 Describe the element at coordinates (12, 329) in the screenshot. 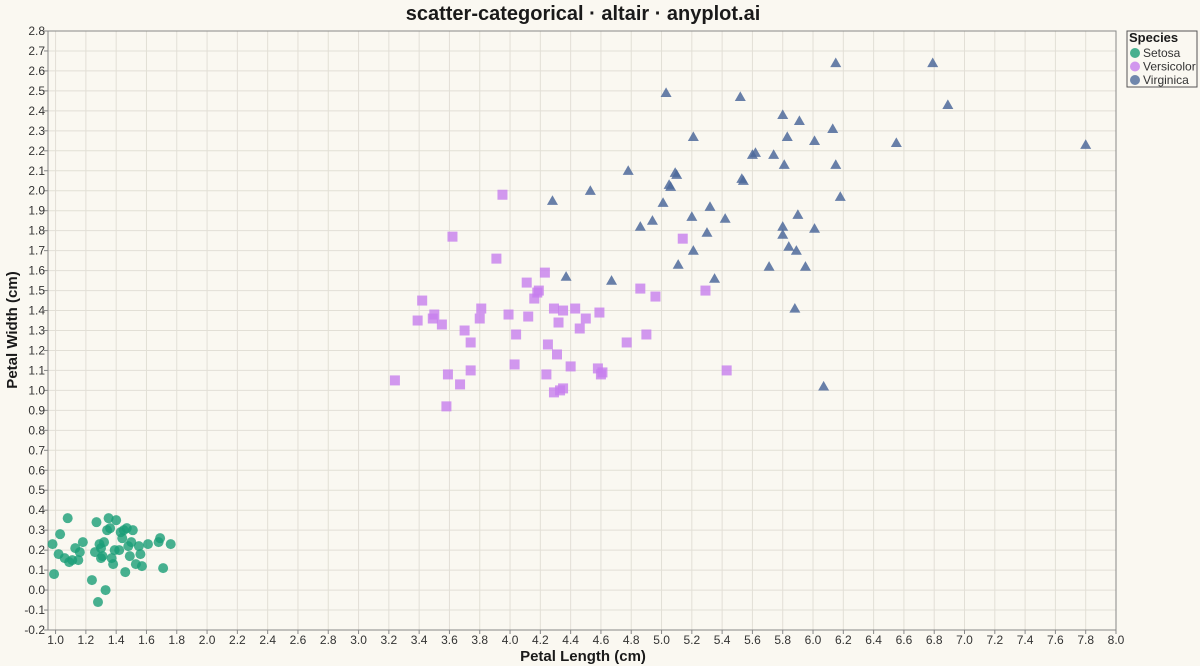

I see `y-axis-title: Petal Width (cm)` at that location.